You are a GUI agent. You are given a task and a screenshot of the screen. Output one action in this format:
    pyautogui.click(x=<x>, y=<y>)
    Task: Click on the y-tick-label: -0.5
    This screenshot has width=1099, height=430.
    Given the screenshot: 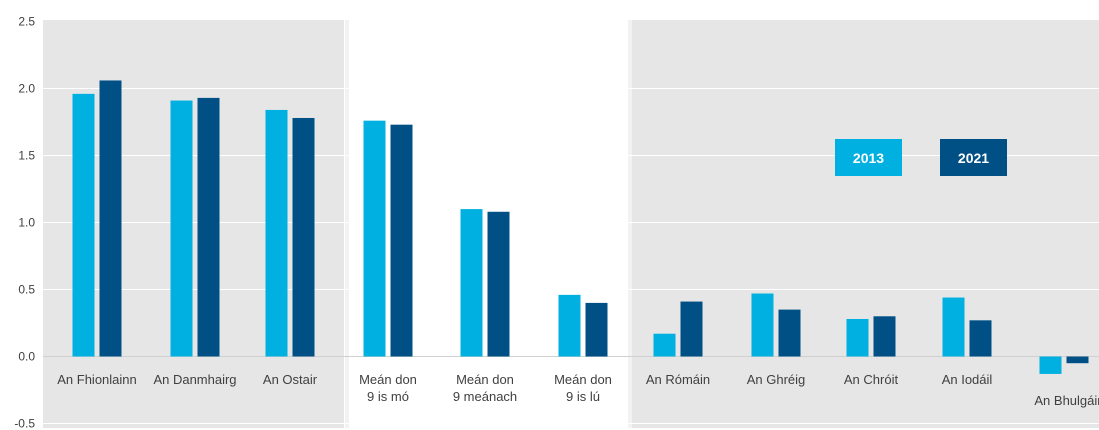 What is the action you would take?
    pyautogui.click(x=24, y=423)
    